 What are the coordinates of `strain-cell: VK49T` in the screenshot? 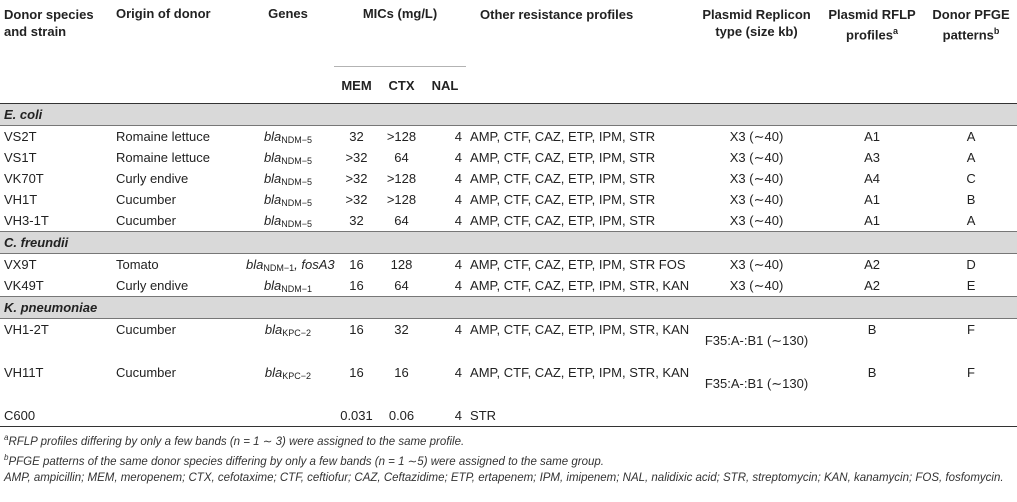 It's located at (24, 285).